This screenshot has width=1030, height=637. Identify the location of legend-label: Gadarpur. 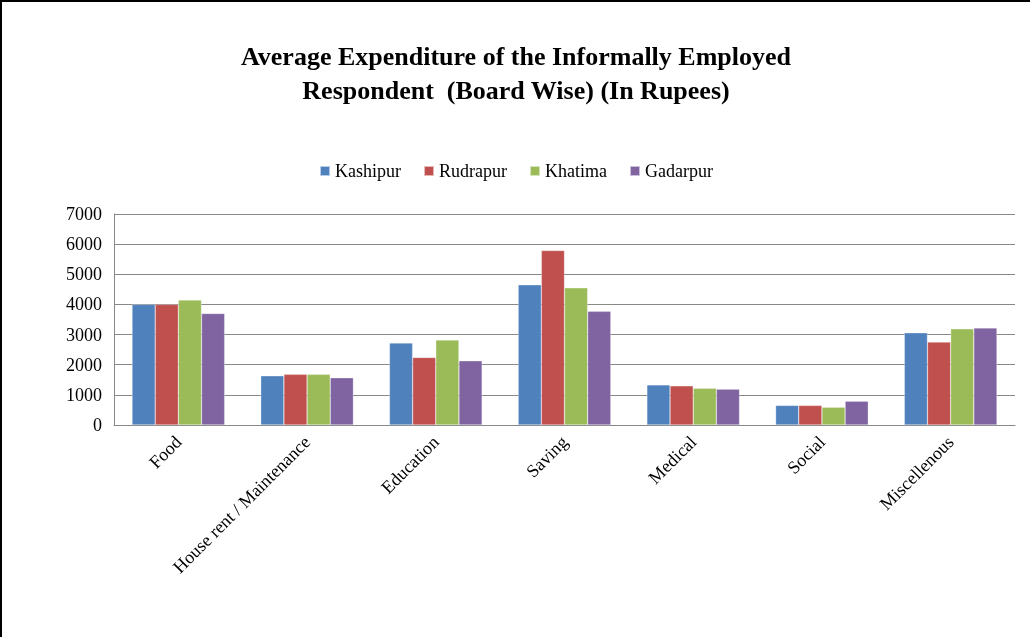
(678, 171).